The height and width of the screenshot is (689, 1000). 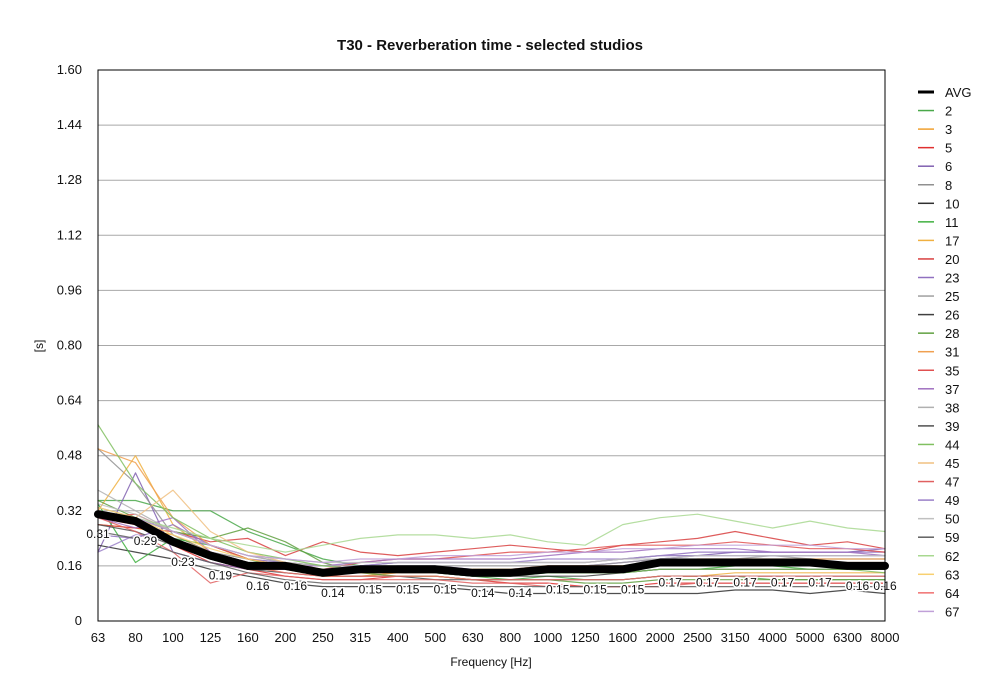 I want to click on x-tick-label: 3150, so click(x=735, y=637).